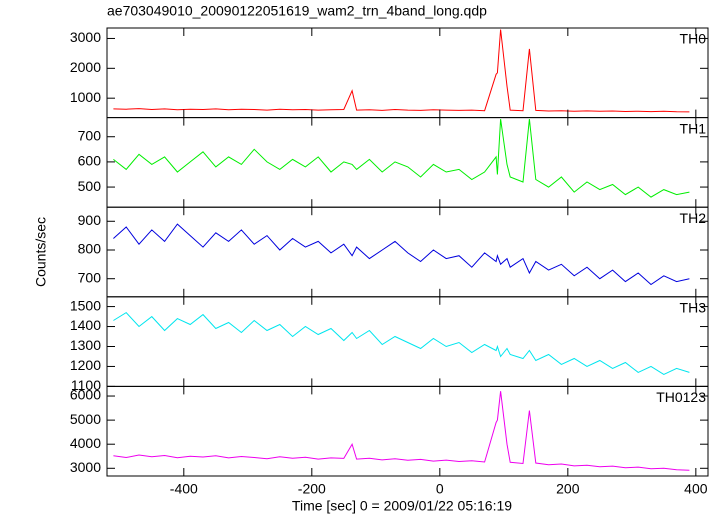 Image resolution: width=723 pixels, height=516 pixels. What do you see at coordinates (90, 249) in the screenshot?
I see `y-tick-label: 800` at bounding box center [90, 249].